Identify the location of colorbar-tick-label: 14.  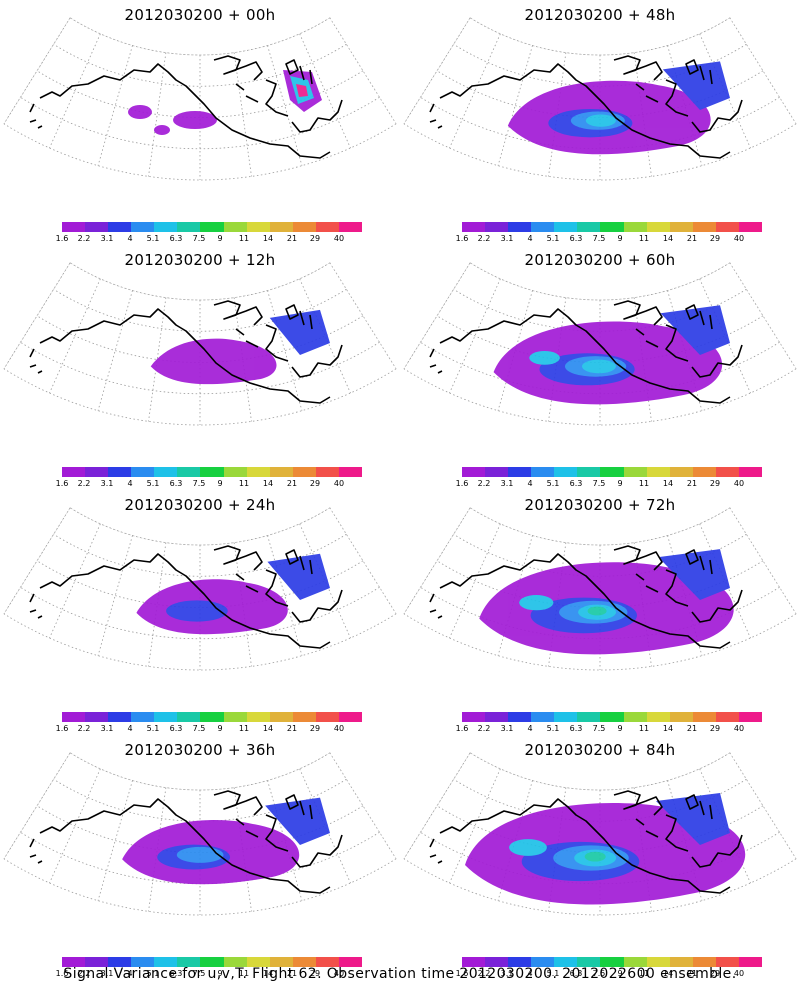
(668, 973).